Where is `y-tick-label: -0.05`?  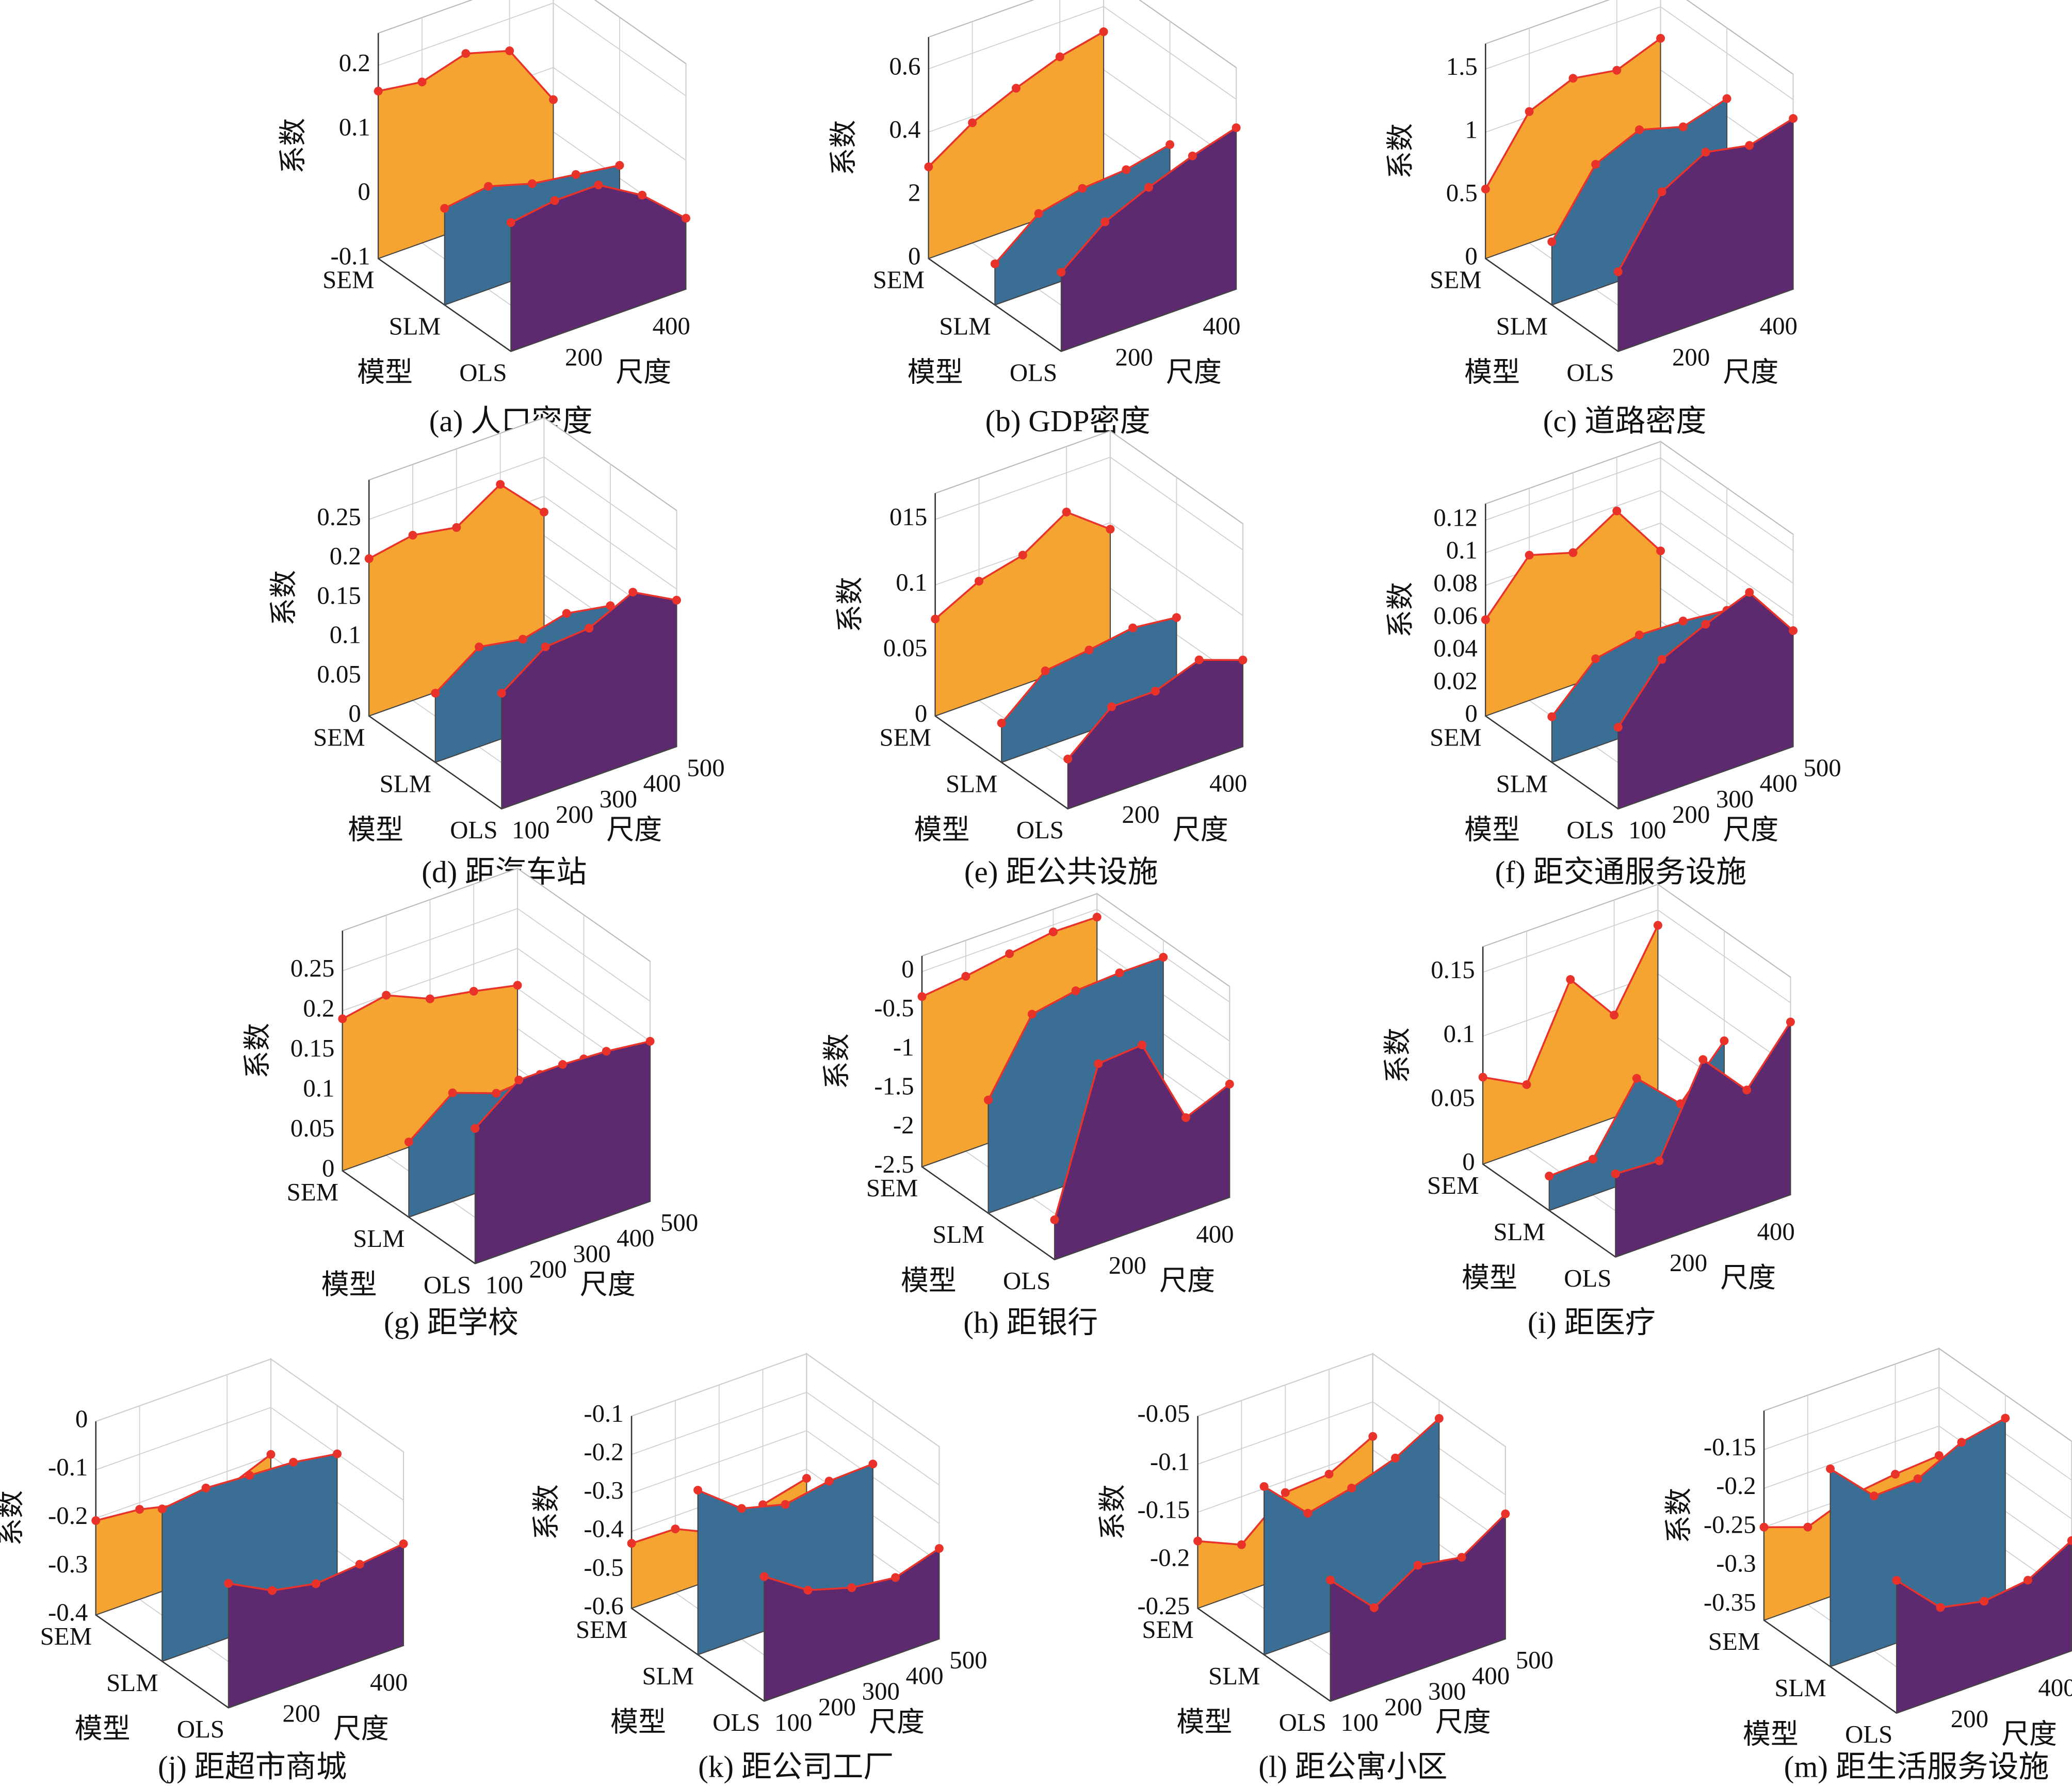 y-tick-label: -0.05 is located at coordinates (1163, 1413).